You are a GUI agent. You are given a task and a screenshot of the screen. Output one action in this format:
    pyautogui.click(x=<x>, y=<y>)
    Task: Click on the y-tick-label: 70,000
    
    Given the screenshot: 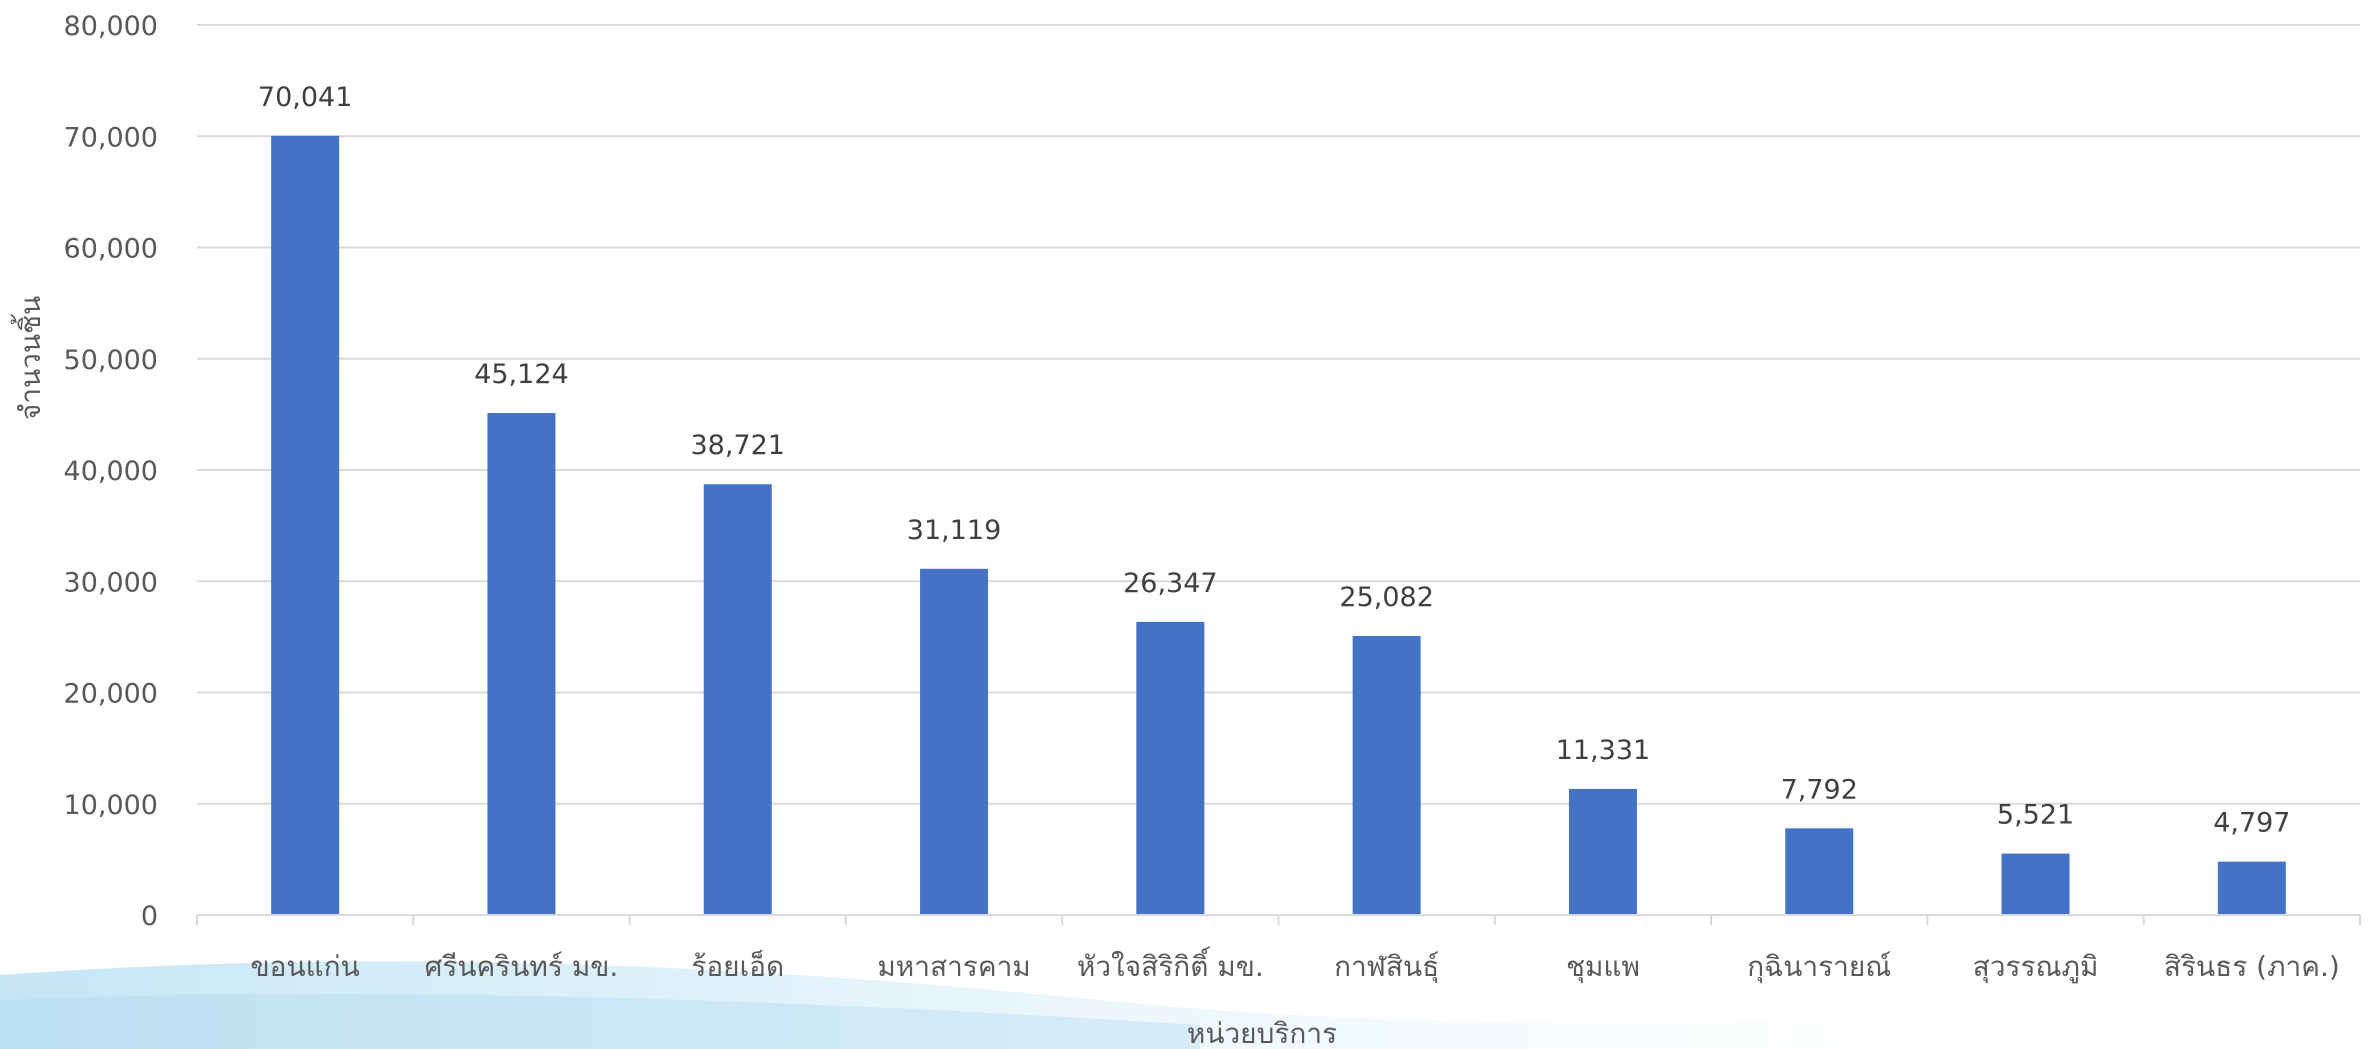 What is the action you would take?
    pyautogui.click(x=111, y=137)
    